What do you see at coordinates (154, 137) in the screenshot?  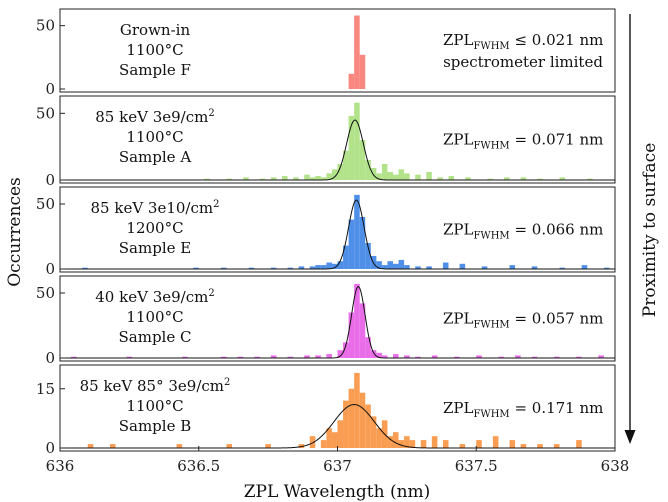 I see `sample-label-line: 1100°C` at bounding box center [154, 137].